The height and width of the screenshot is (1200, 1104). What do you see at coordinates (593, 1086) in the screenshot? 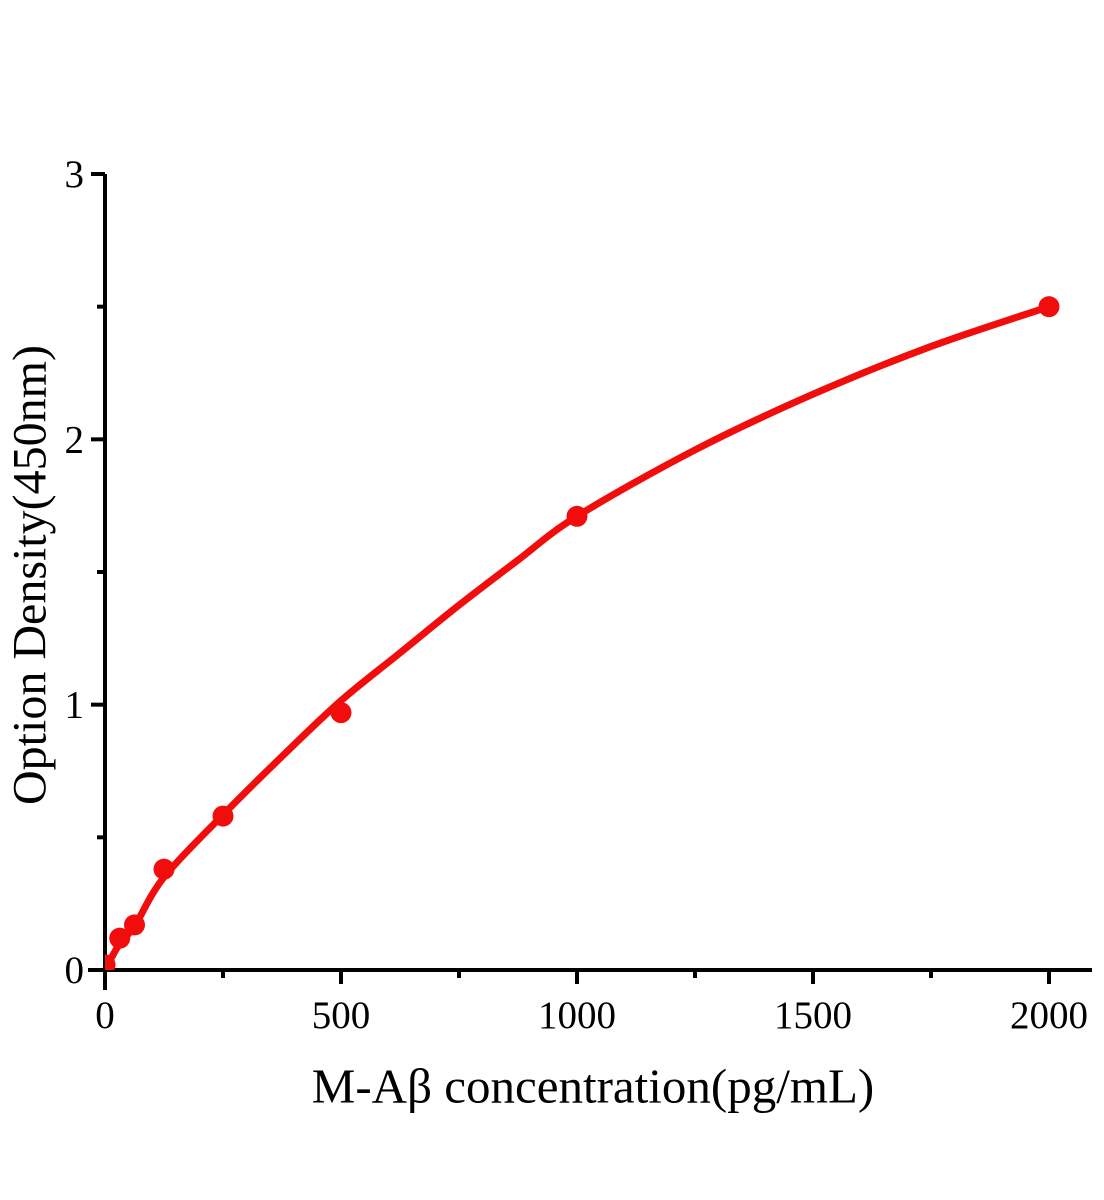
I see `x-axis-title: M-Aβ concentration(pg/mL)` at bounding box center [593, 1086].